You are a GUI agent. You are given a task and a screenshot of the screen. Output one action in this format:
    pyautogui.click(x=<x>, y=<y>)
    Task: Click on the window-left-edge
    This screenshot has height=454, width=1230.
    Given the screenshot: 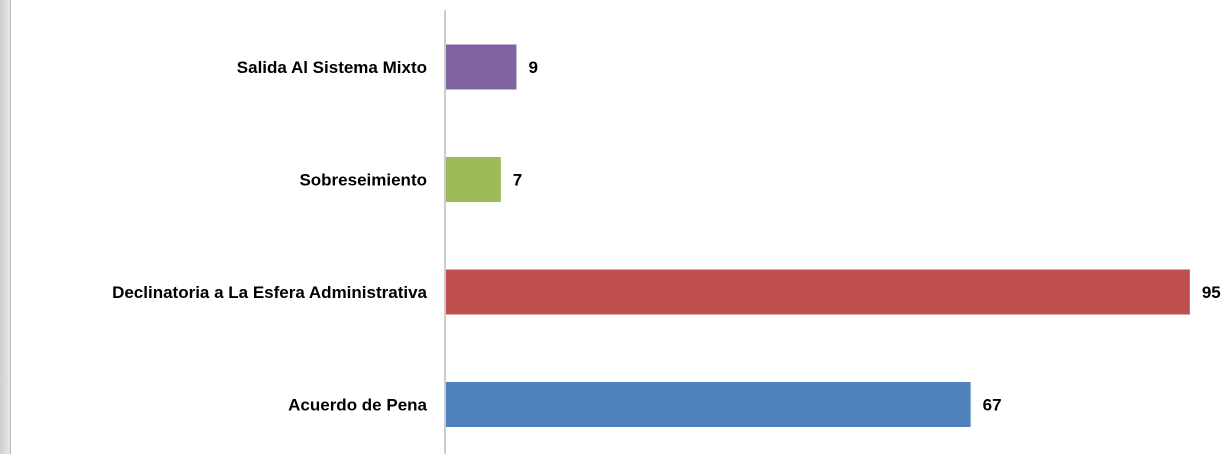 What is the action you would take?
    pyautogui.click(x=5, y=227)
    